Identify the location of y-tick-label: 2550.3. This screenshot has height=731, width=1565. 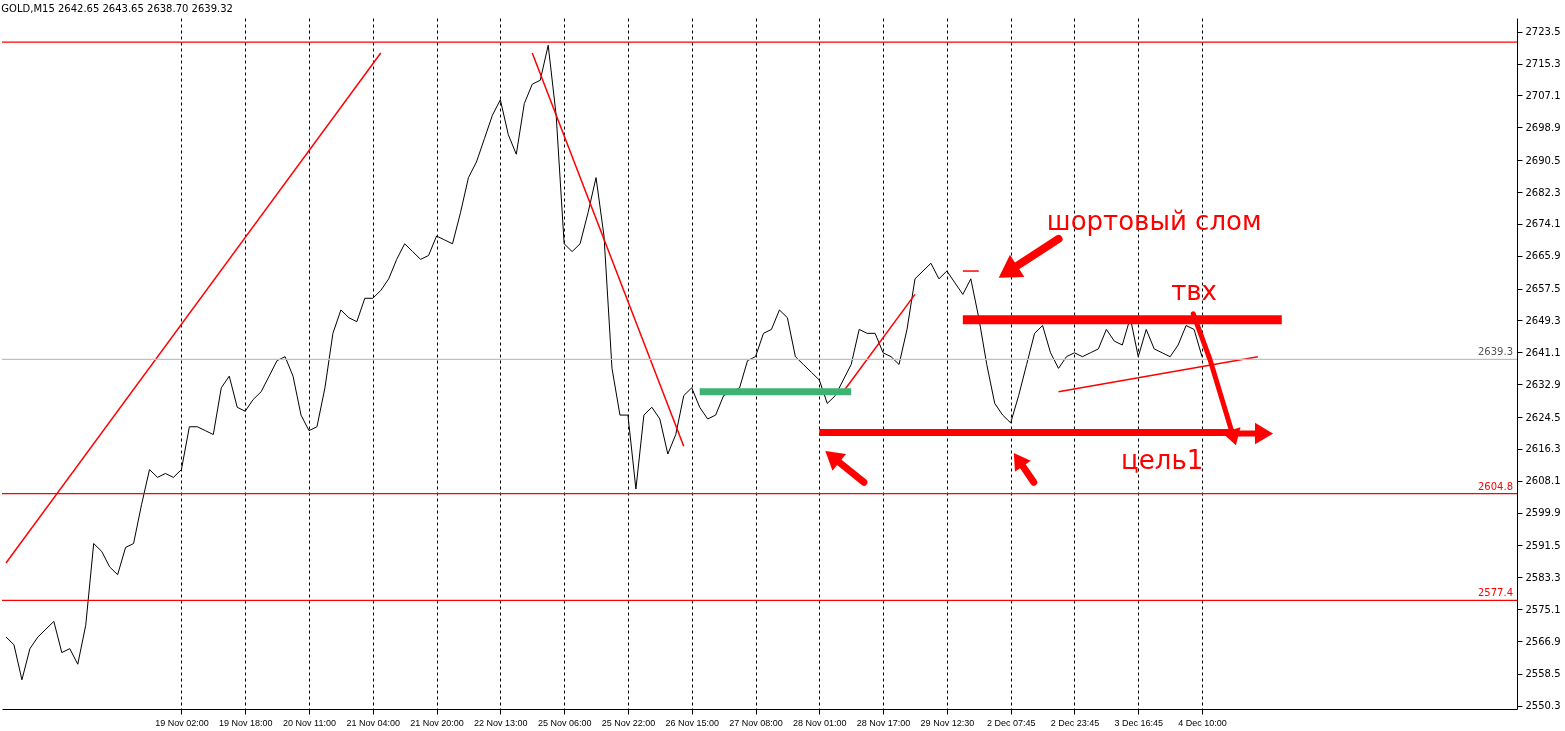
(1543, 706).